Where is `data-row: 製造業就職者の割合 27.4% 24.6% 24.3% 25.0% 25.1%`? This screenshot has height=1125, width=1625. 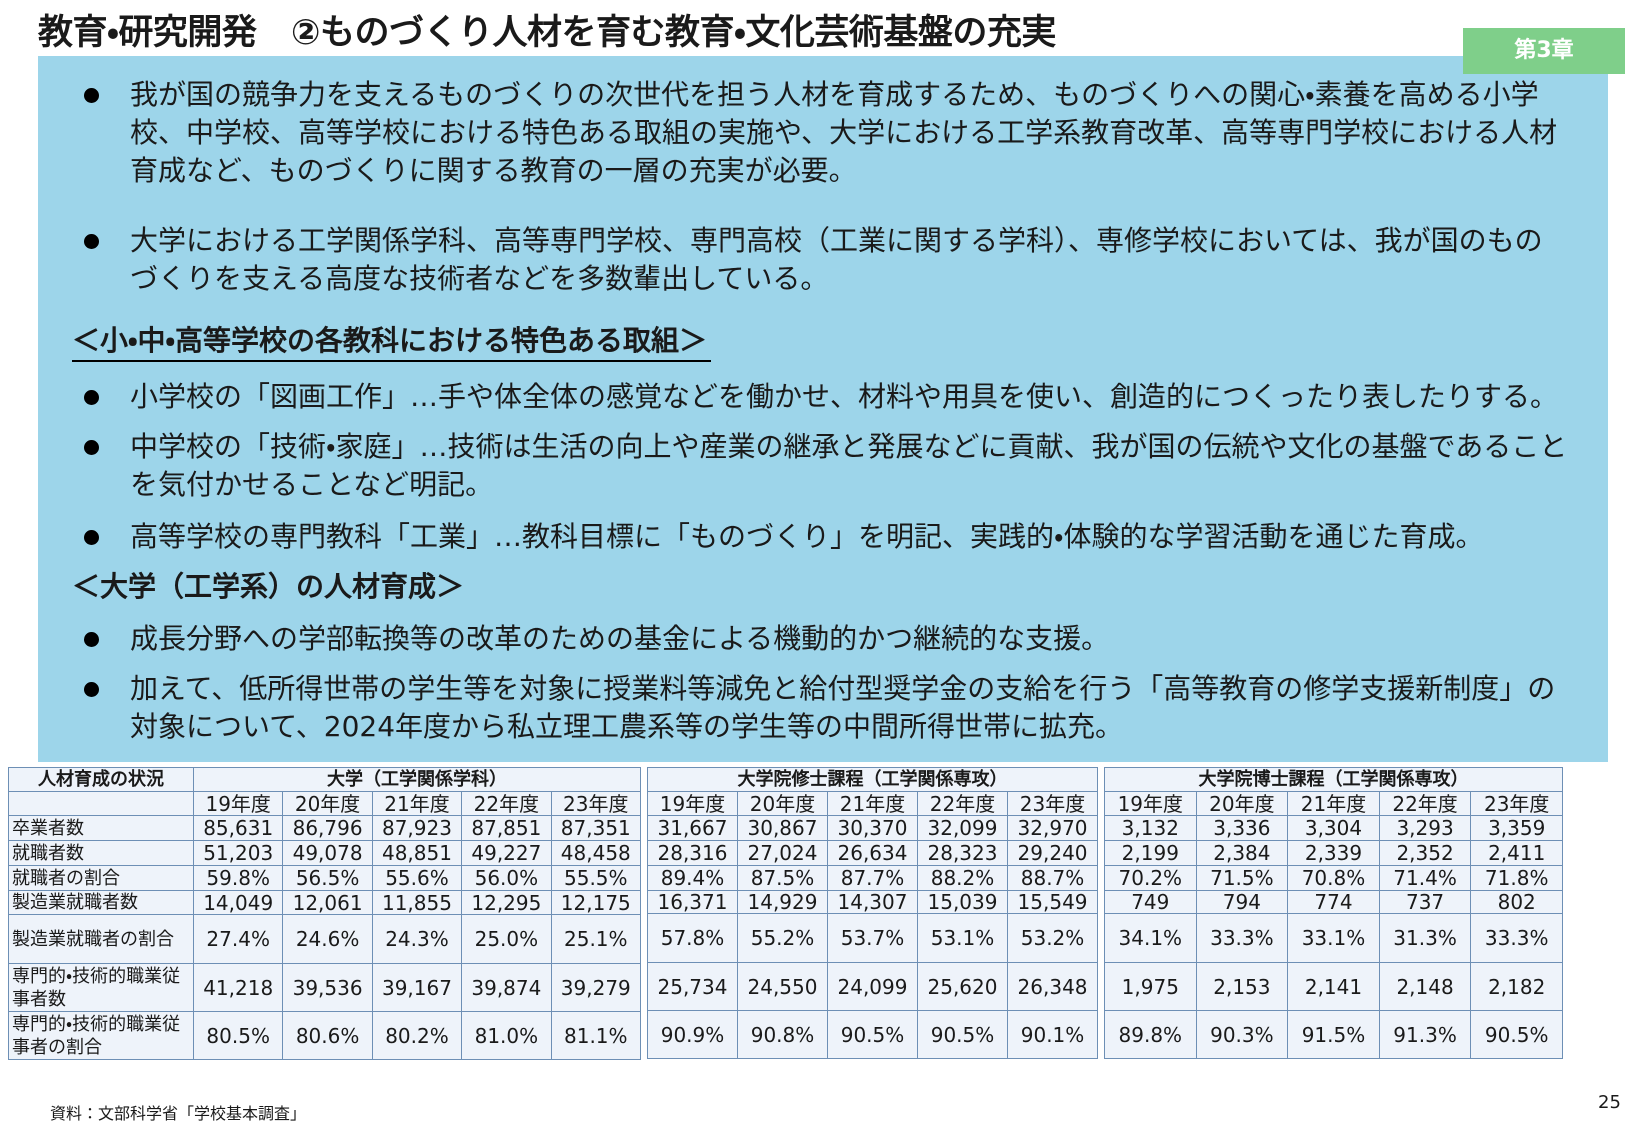
data-row: 製造業就職者の割合 27.4% 24.6% 24.3% 25.0% 25.1% is located at coordinates (325, 939).